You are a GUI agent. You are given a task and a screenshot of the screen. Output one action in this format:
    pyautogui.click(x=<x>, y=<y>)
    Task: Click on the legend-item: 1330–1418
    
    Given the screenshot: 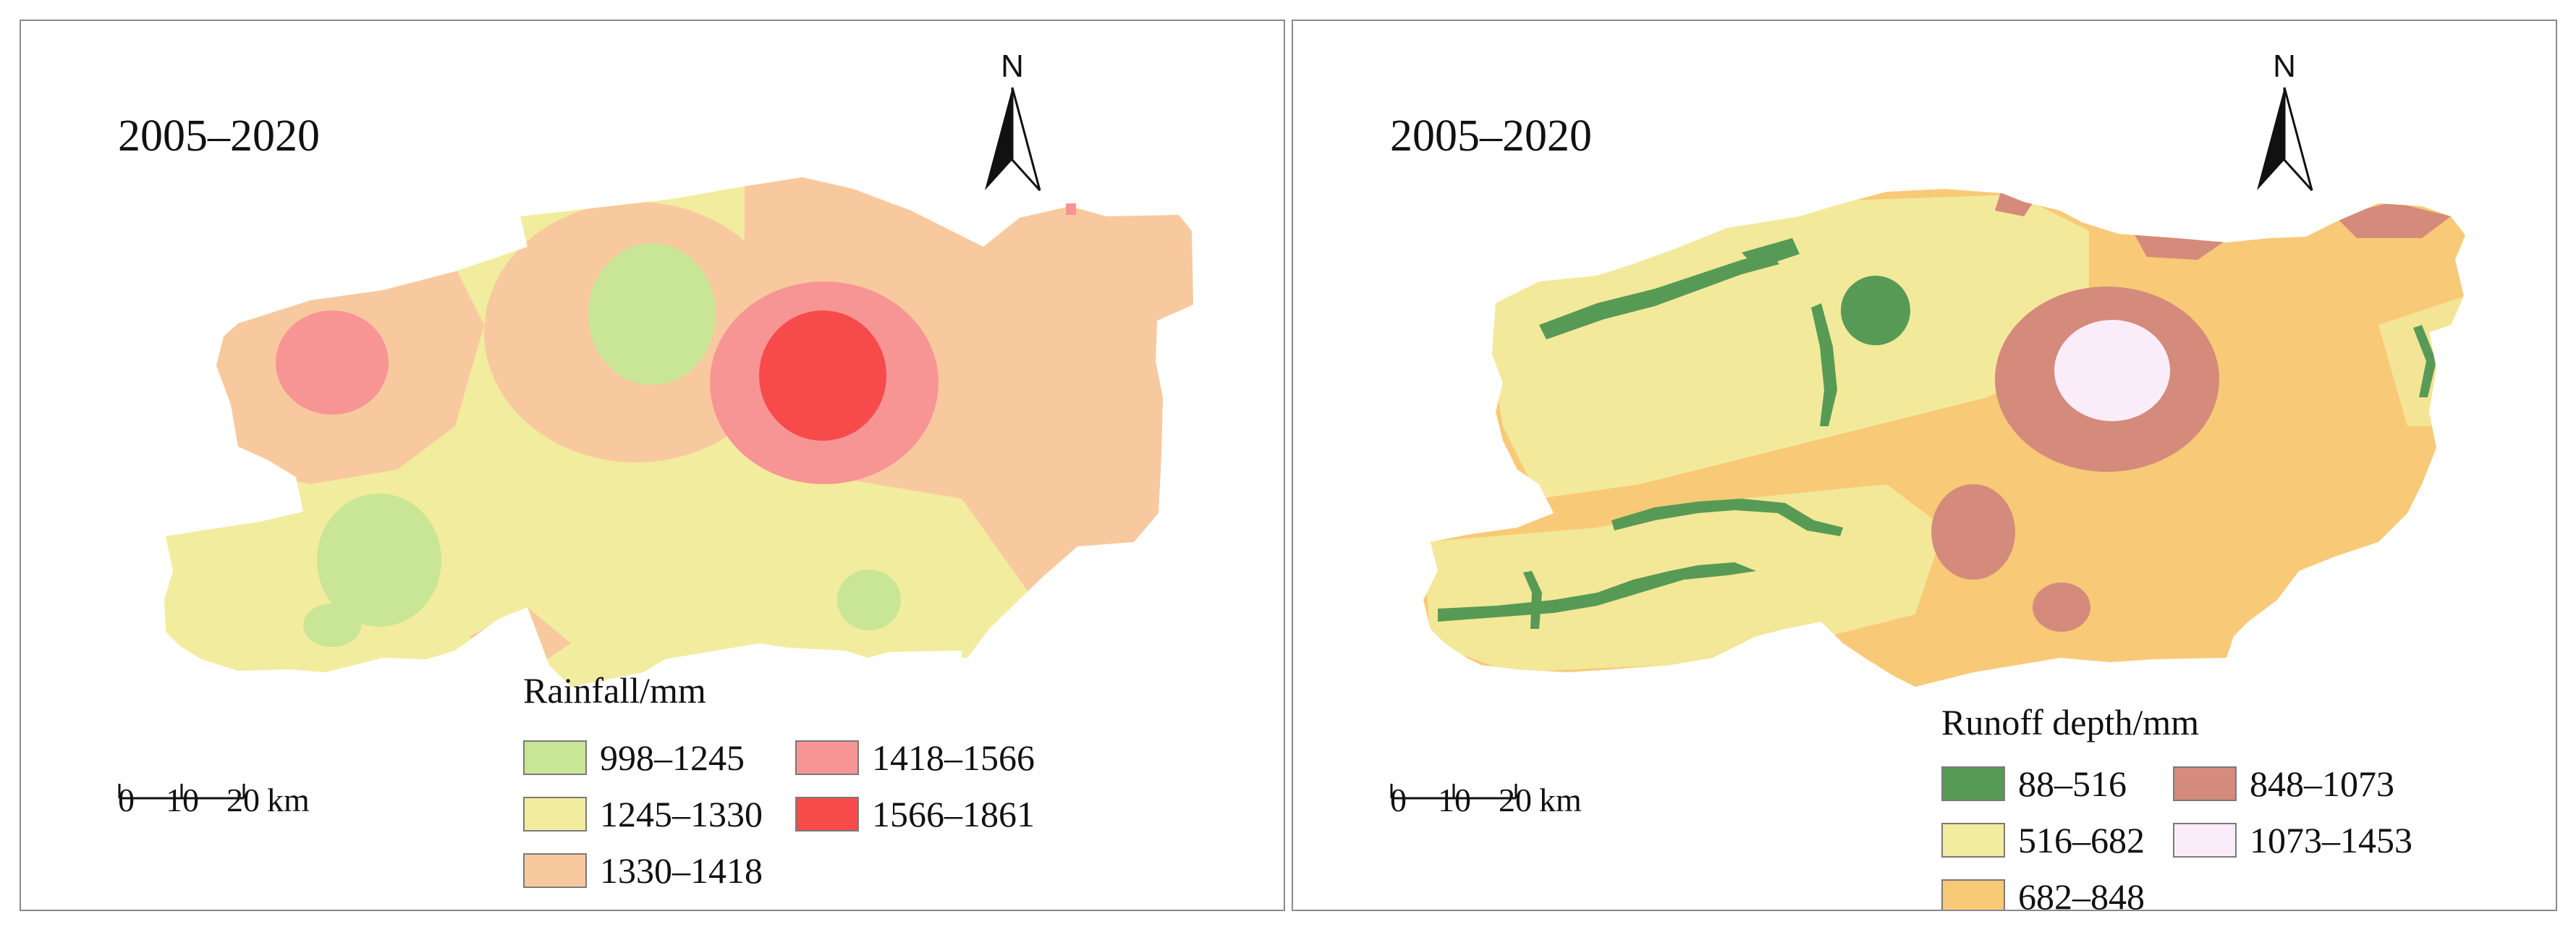 What is the action you would take?
    pyautogui.click(x=643, y=871)
    